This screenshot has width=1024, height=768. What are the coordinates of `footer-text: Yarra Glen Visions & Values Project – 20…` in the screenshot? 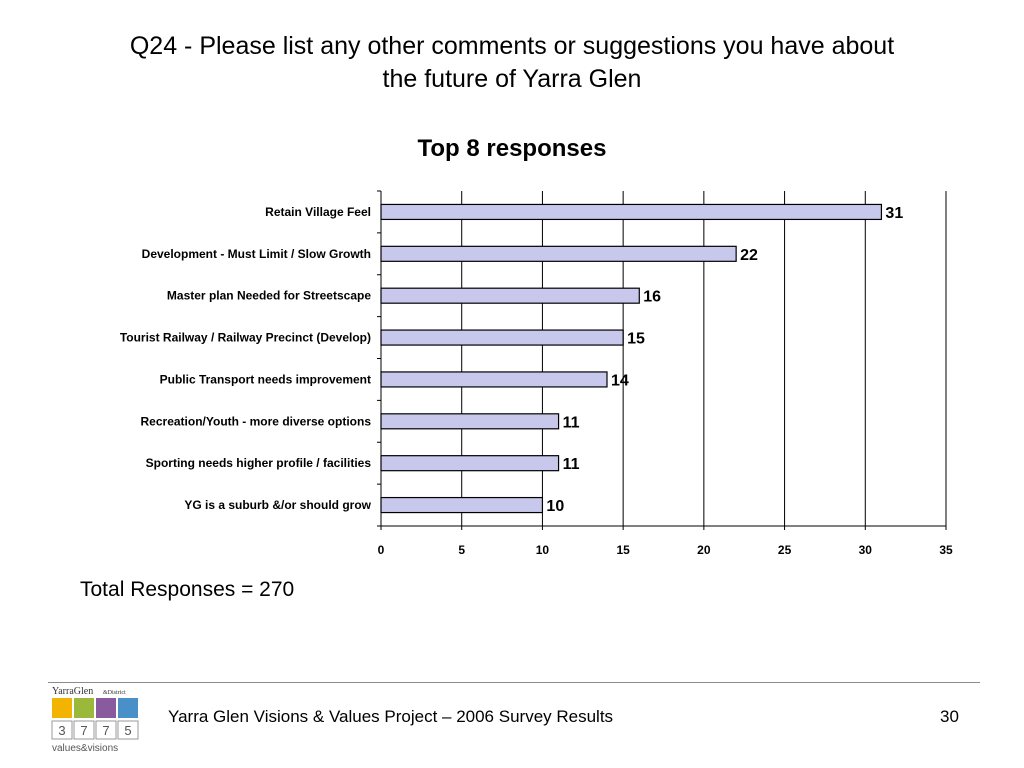 It's located at (391, 716).